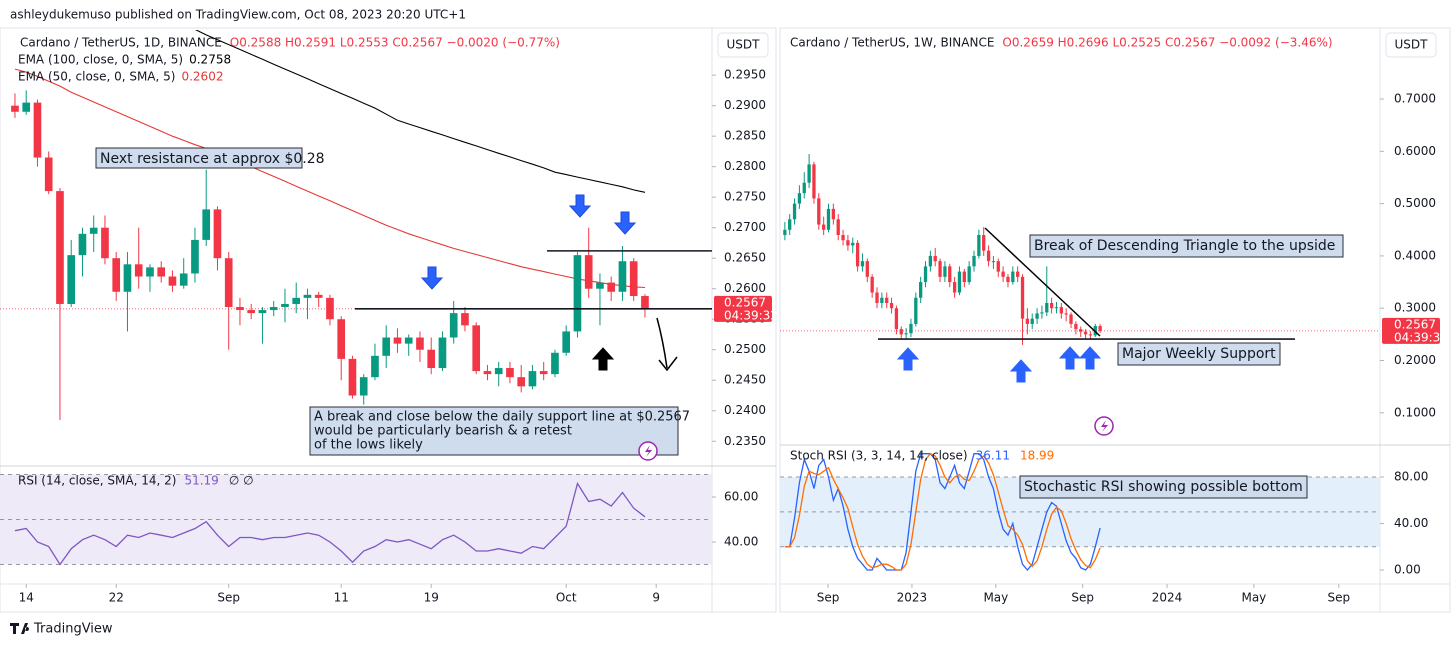 The height and width of the screenshot is (646, 1456). Describe the element at coordinates (116, 598) in the screenshot. I see `x-tick-label: 22` at that location.